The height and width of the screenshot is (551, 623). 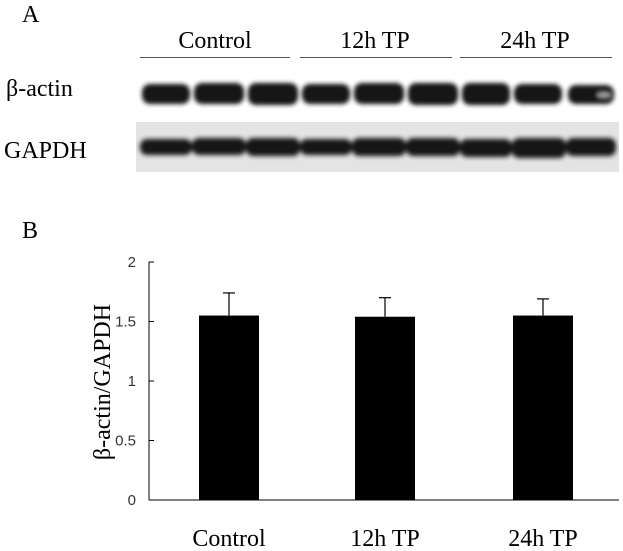 What do you see at coordinates (31, 15) in the screenshot?
I see `panel-a-letter: A` at bounding box center [31, 15].